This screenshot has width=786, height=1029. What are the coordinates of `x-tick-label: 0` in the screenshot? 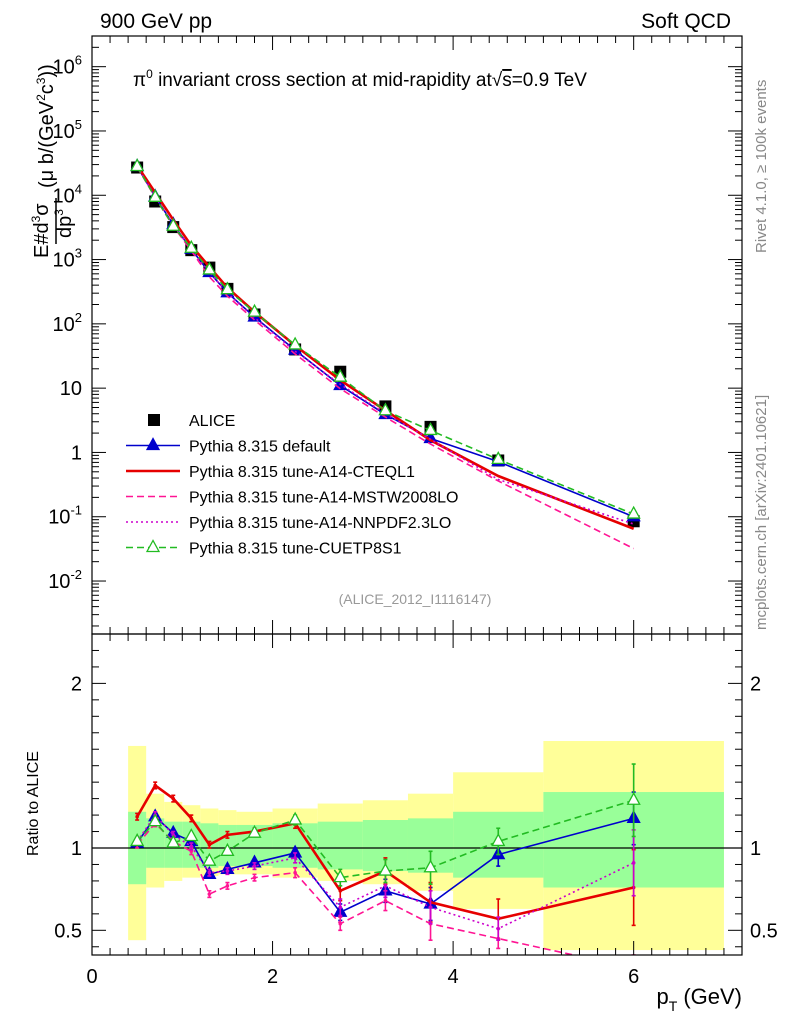 It's located at (91, 977).